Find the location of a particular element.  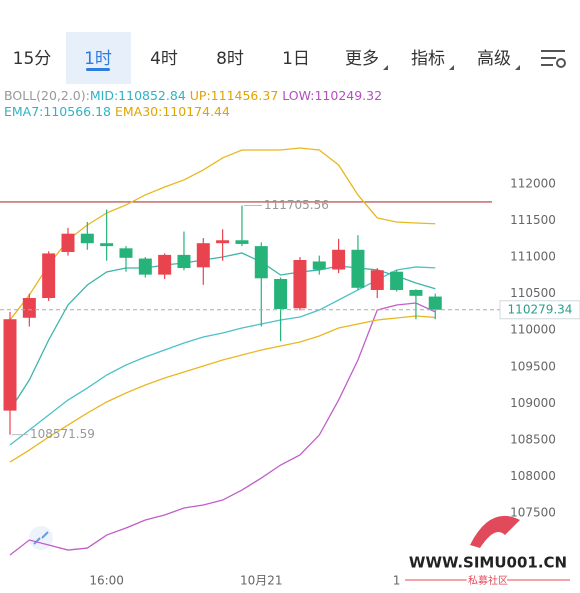

legend-text: UP: is located at coordinates (200, 95).